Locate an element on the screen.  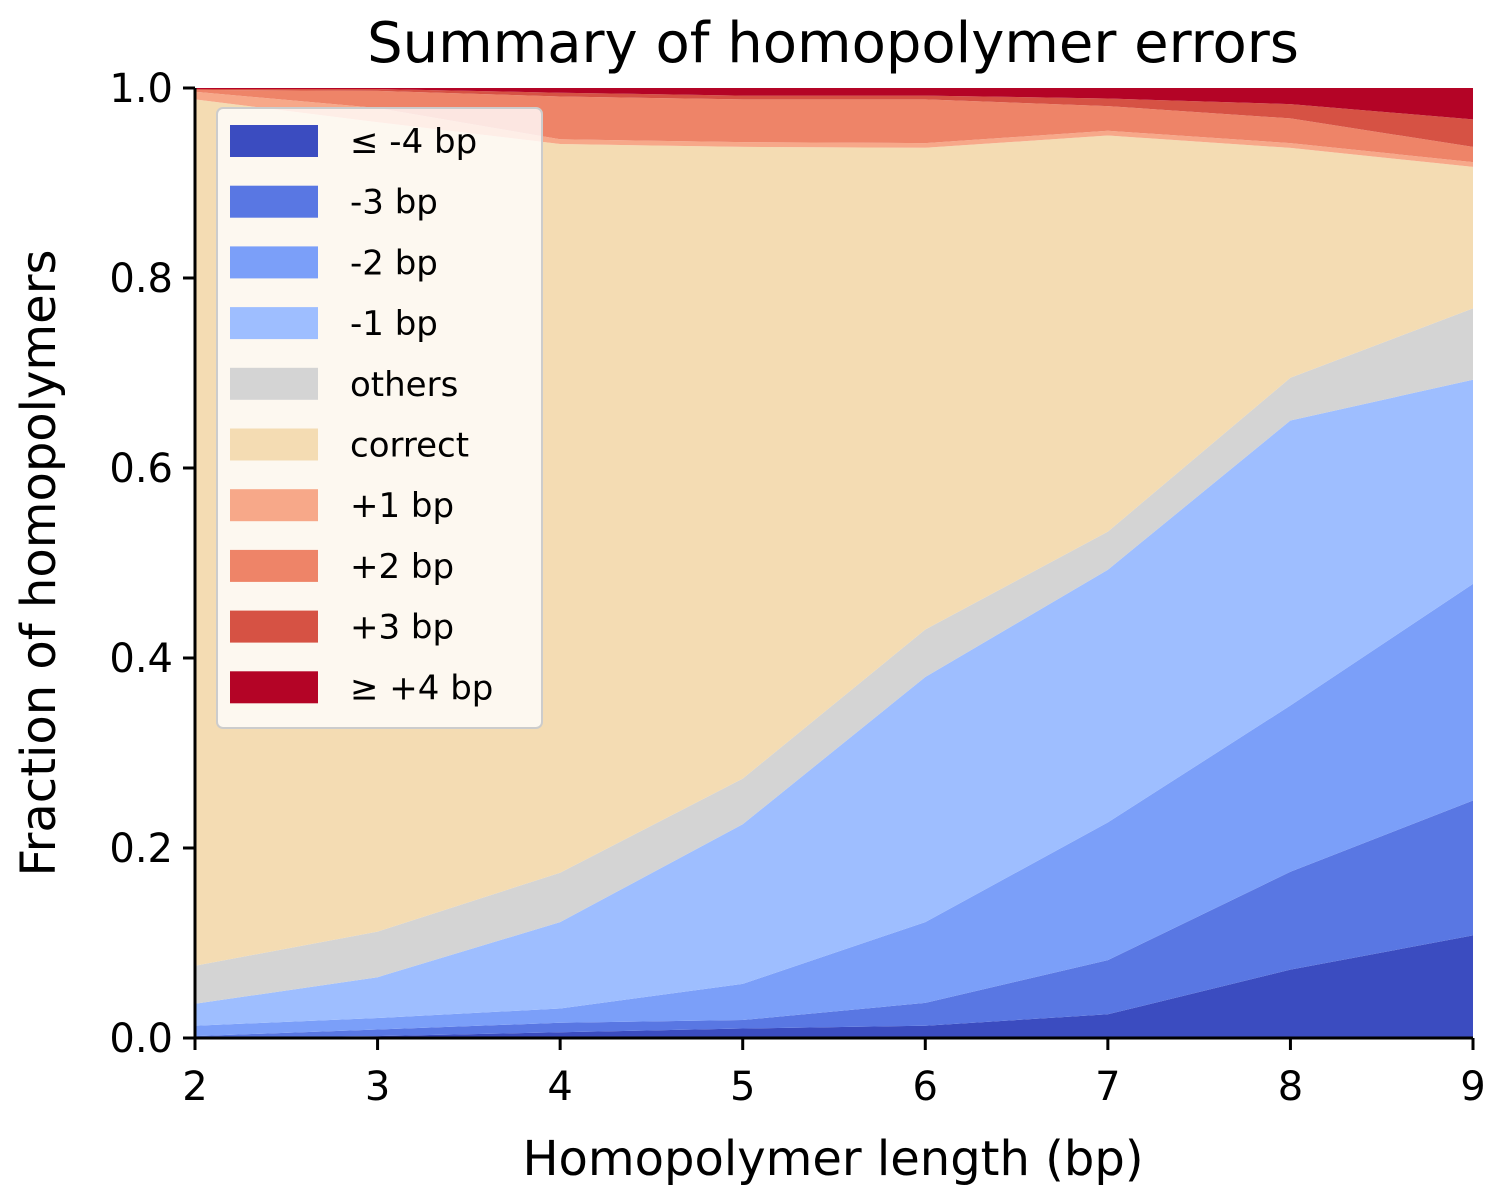
x-tick-label: 3 is located at coordinates (377, 1087).